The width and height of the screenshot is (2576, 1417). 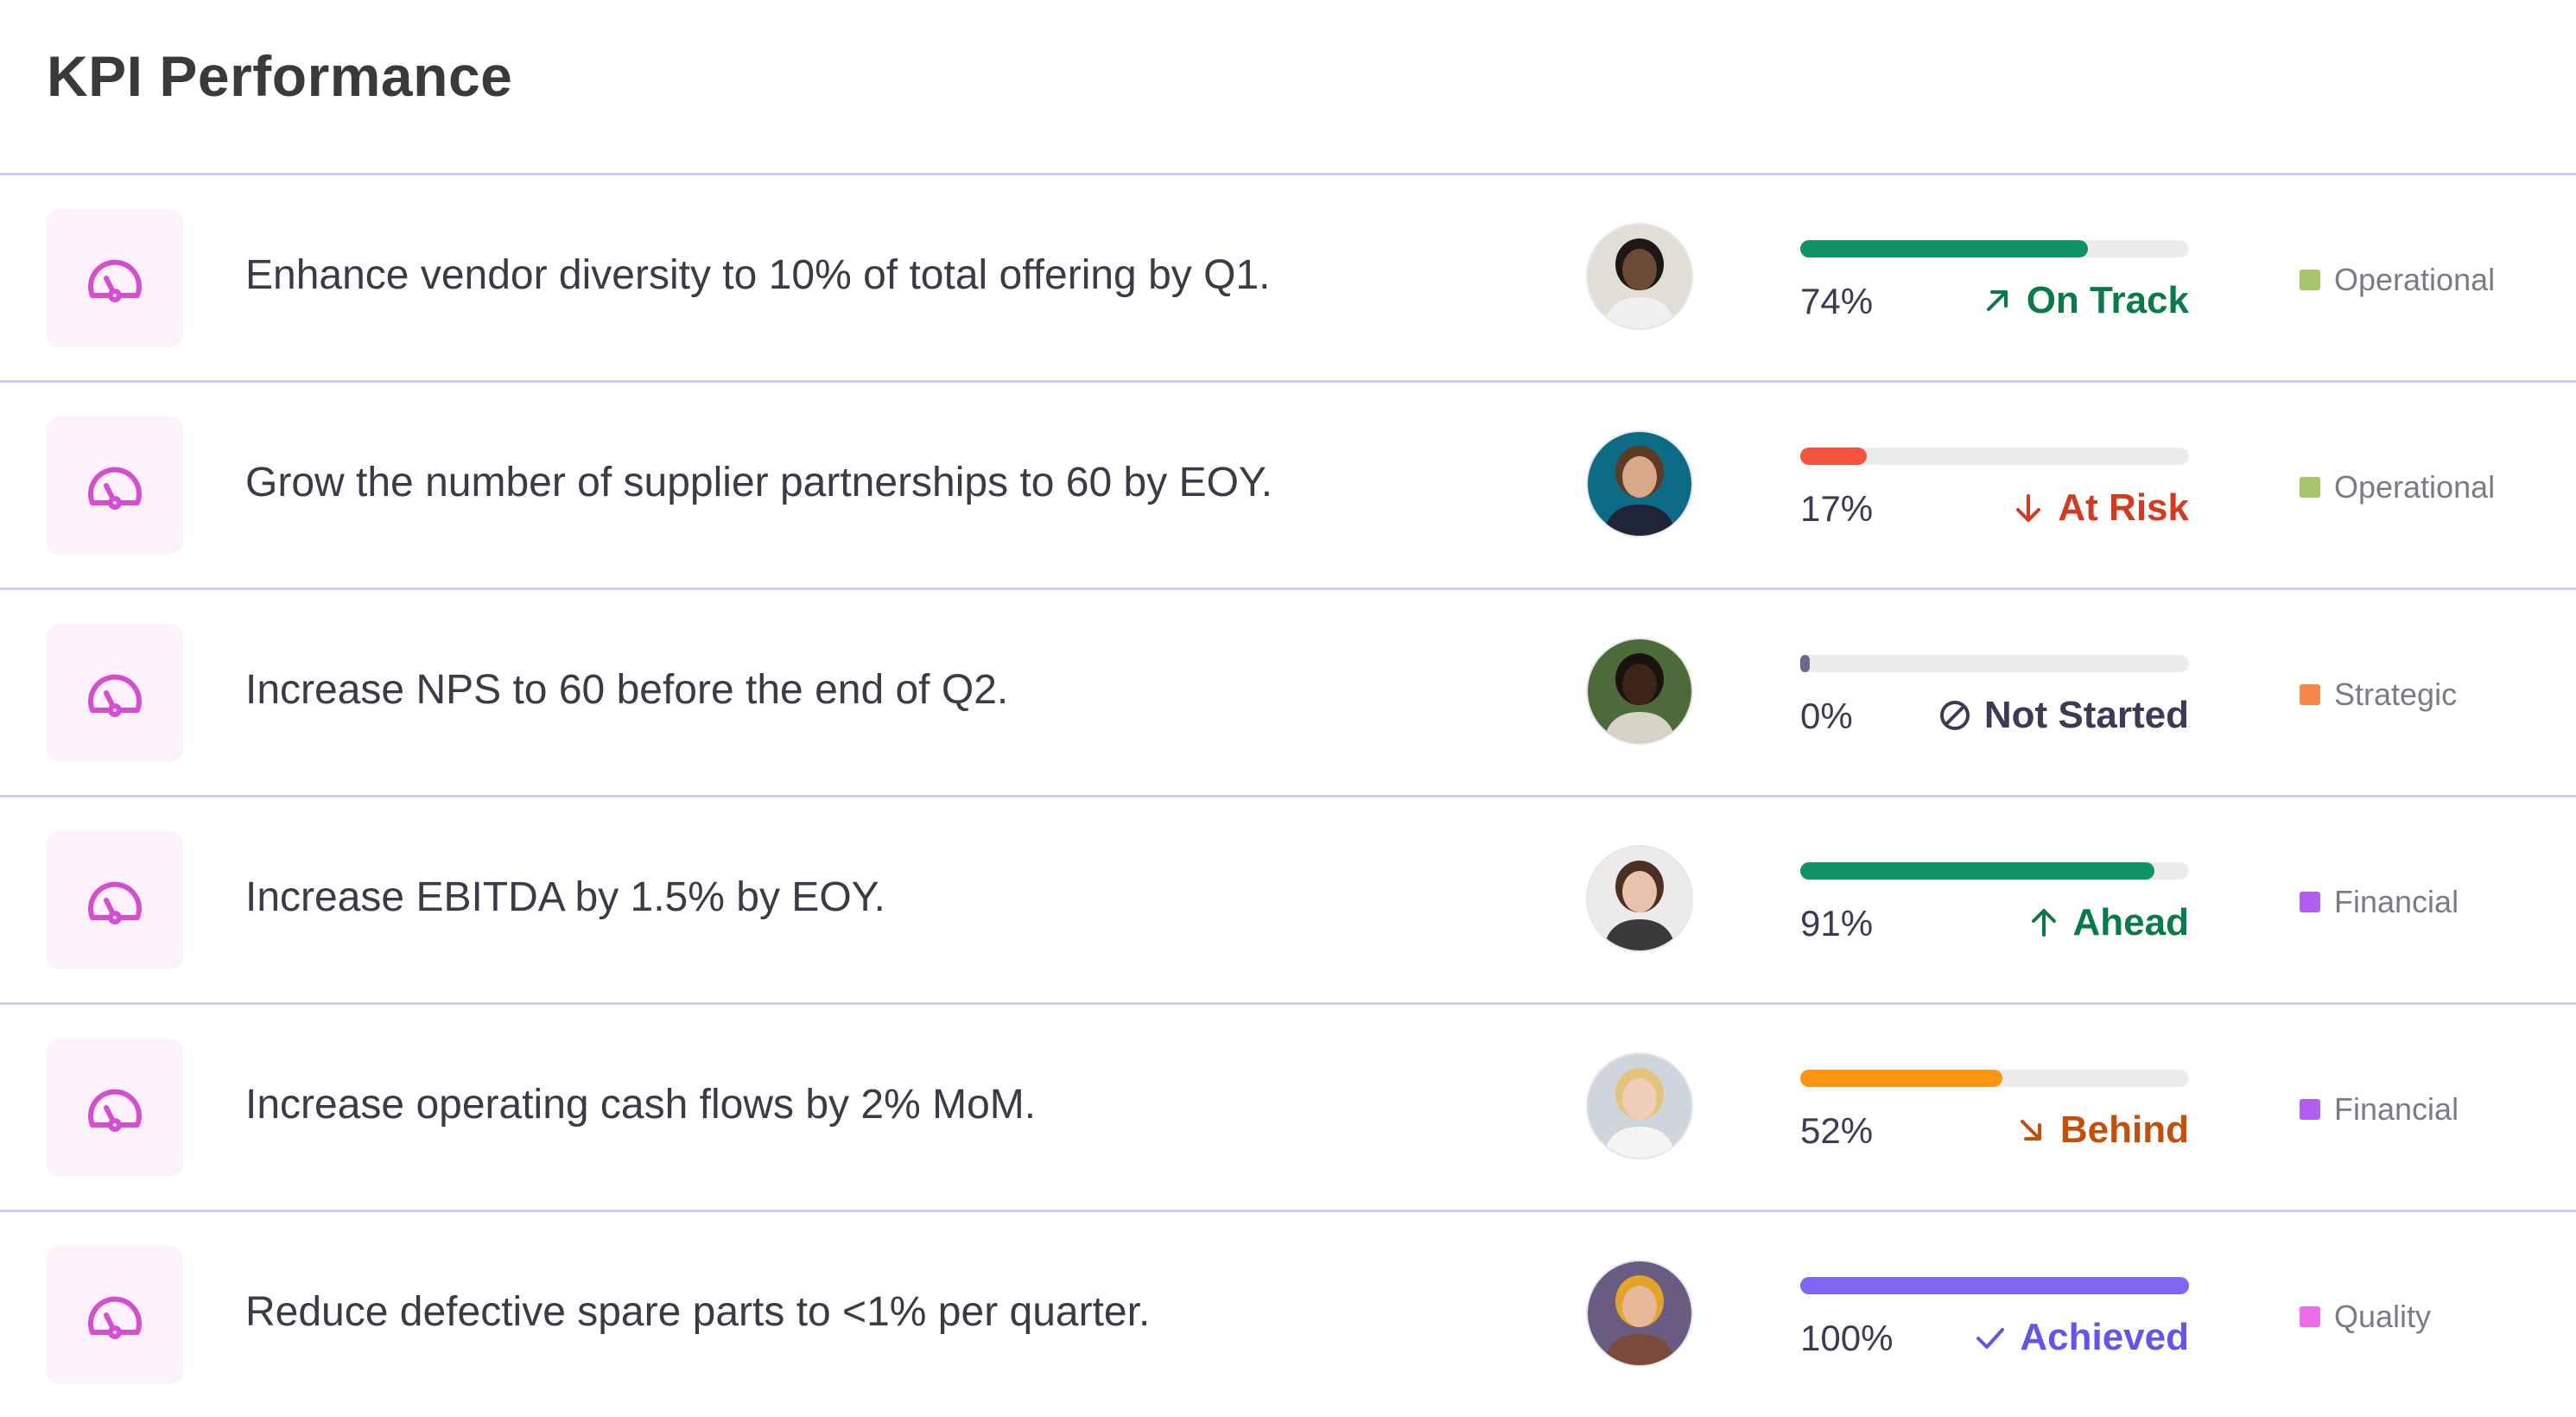 I want to click on status-label: Ahead, so click(x=2130, y=923).